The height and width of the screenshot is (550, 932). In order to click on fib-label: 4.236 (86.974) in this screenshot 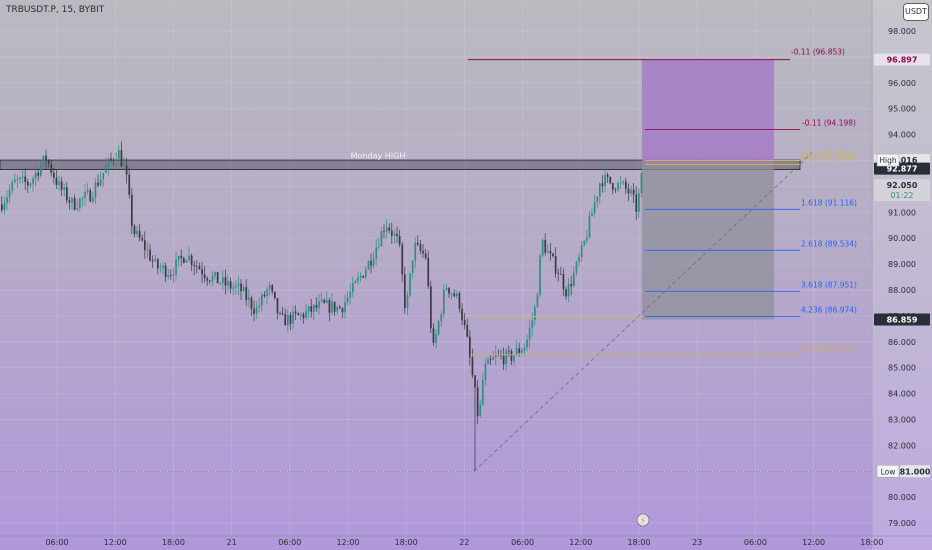, I will do `click(829, 310)`.